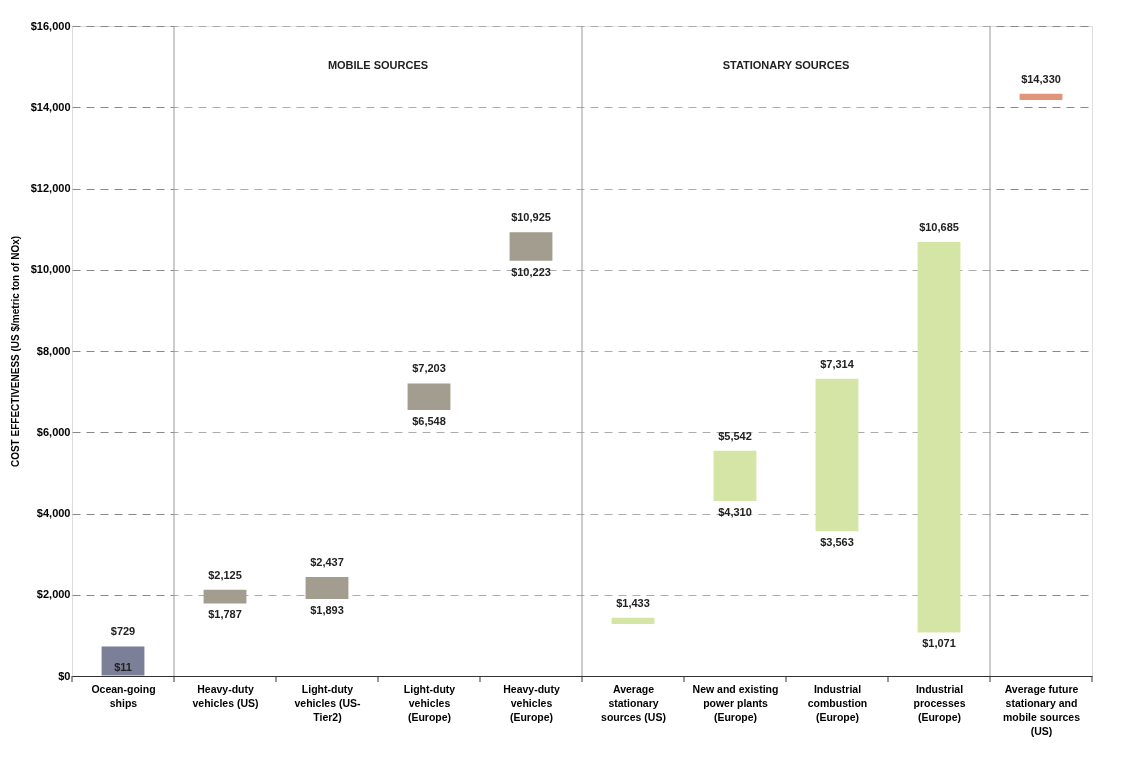 The width and height of the screenshot is (1130, 766). I want to click on y-tick-label: $8,000, so click(53, 350).